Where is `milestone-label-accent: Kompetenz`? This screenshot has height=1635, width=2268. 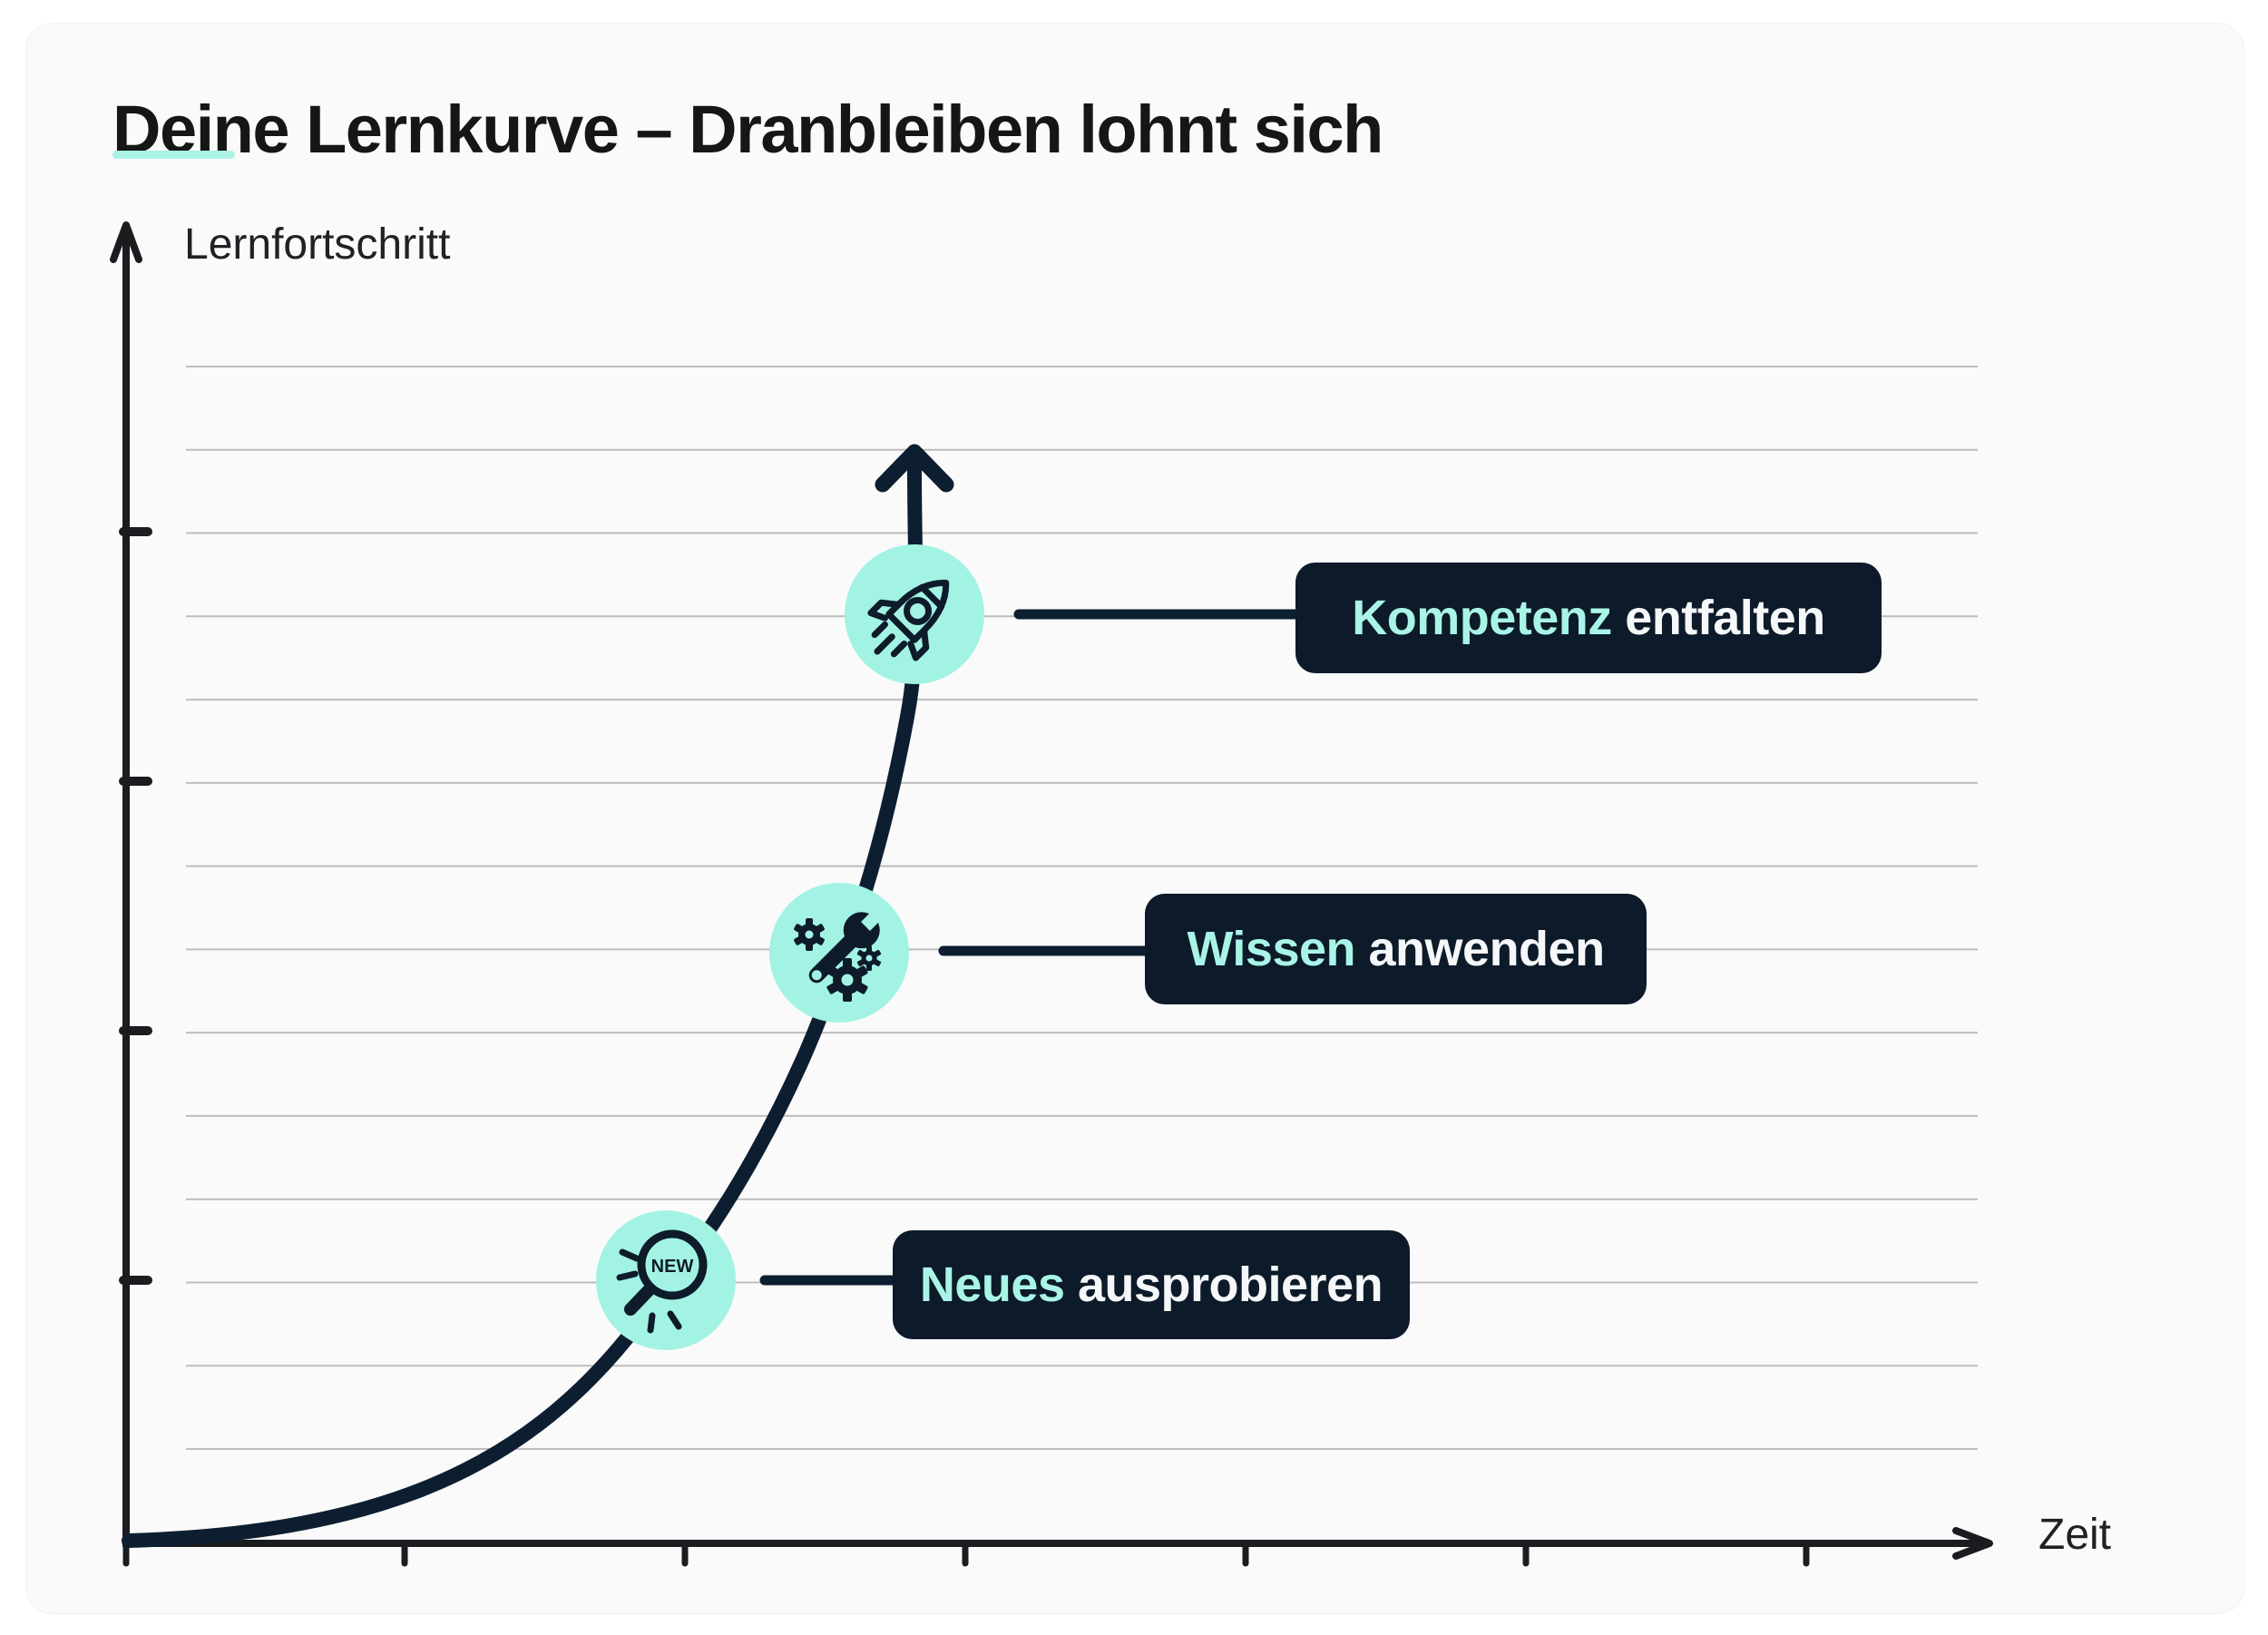
milestone-label-accent: Kompetenz is located at coordinates (1482, 618).